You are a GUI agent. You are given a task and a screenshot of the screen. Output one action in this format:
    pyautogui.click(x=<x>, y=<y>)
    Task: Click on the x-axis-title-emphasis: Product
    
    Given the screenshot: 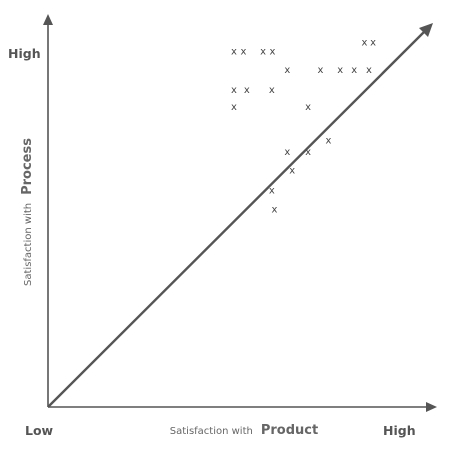 What is the action you would take?
    pyautogui.click(x=289, y=430)
    